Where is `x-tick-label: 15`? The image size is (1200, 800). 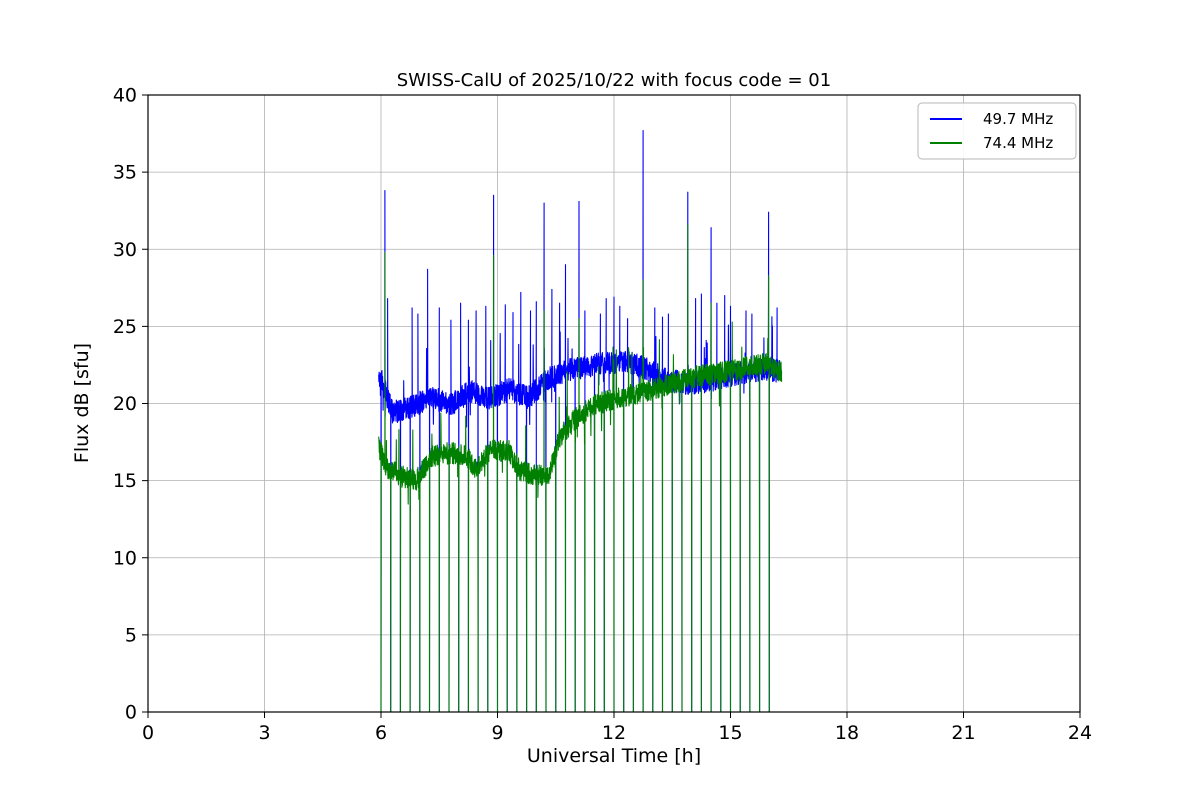
x-tick-label: 15 is located at coordinates (730, 733).